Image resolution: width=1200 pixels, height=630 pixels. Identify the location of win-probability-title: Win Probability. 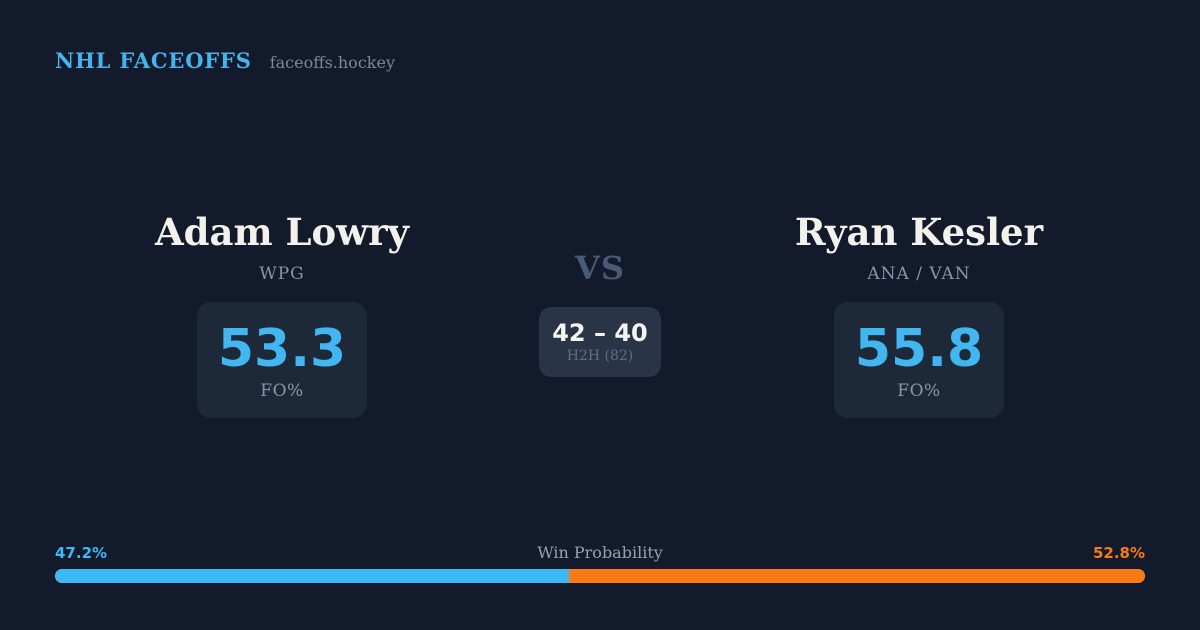
(600, 552).